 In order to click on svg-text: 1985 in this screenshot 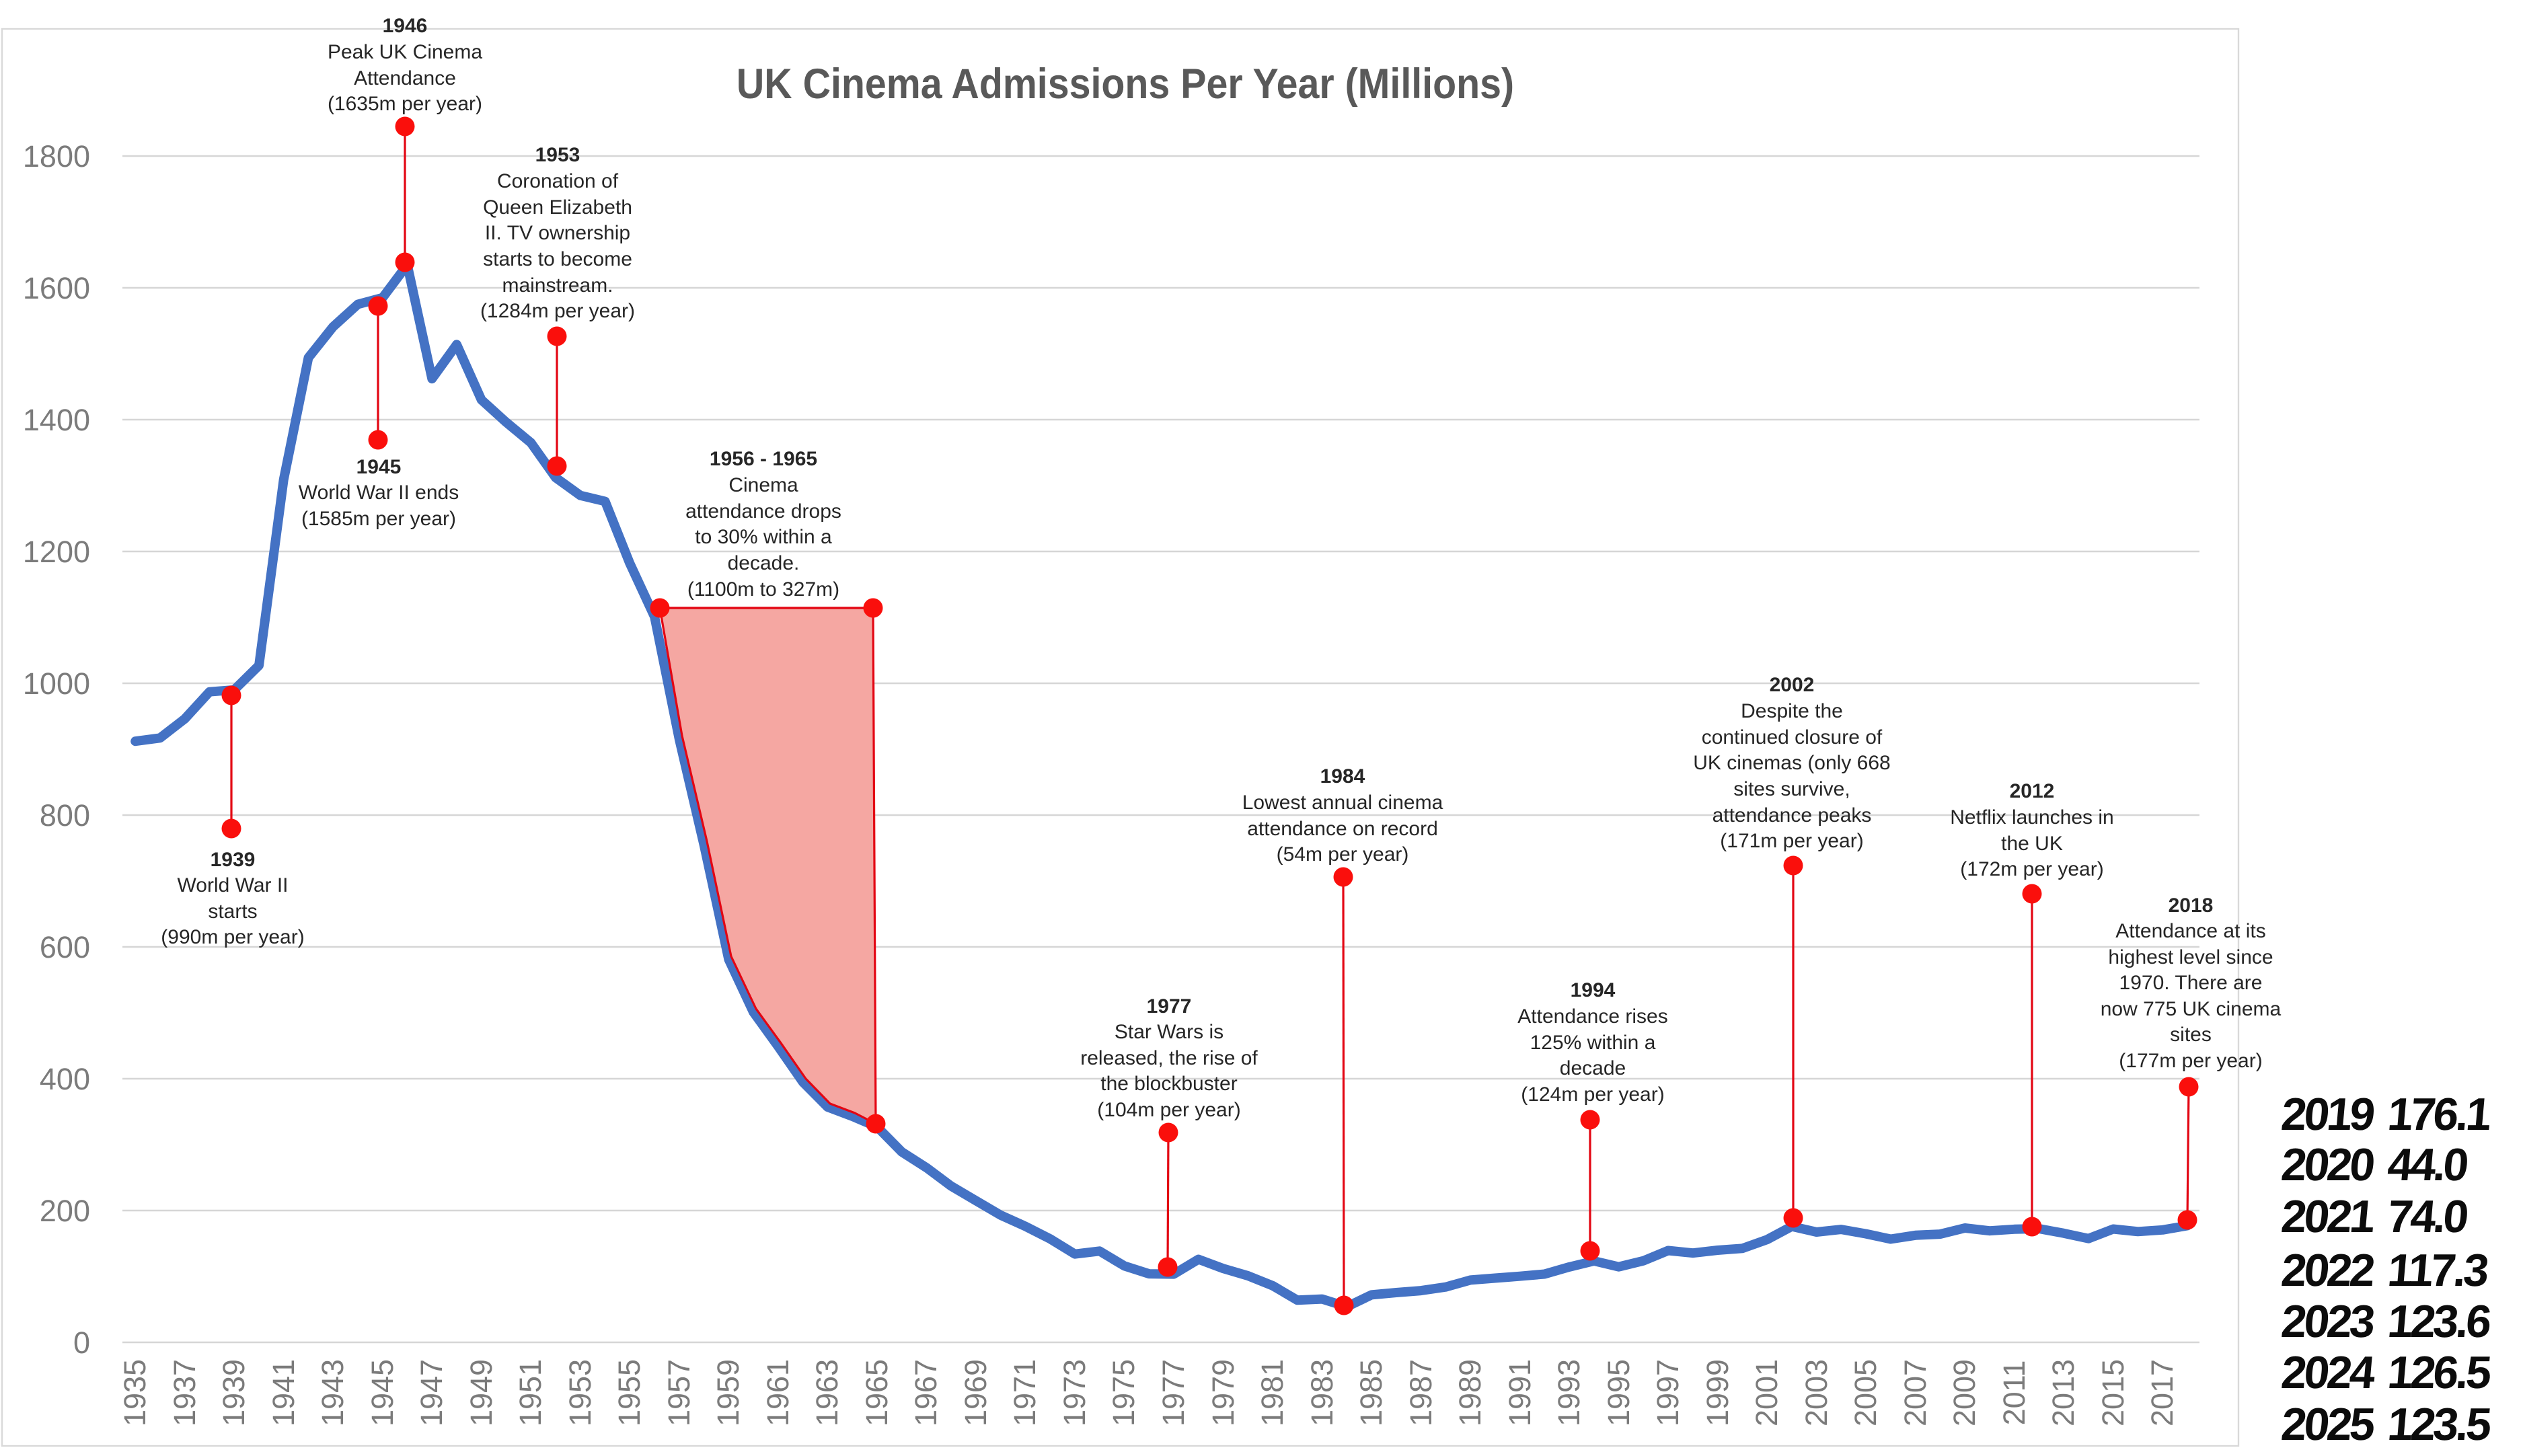, I will do `click(1371, 1392)`.